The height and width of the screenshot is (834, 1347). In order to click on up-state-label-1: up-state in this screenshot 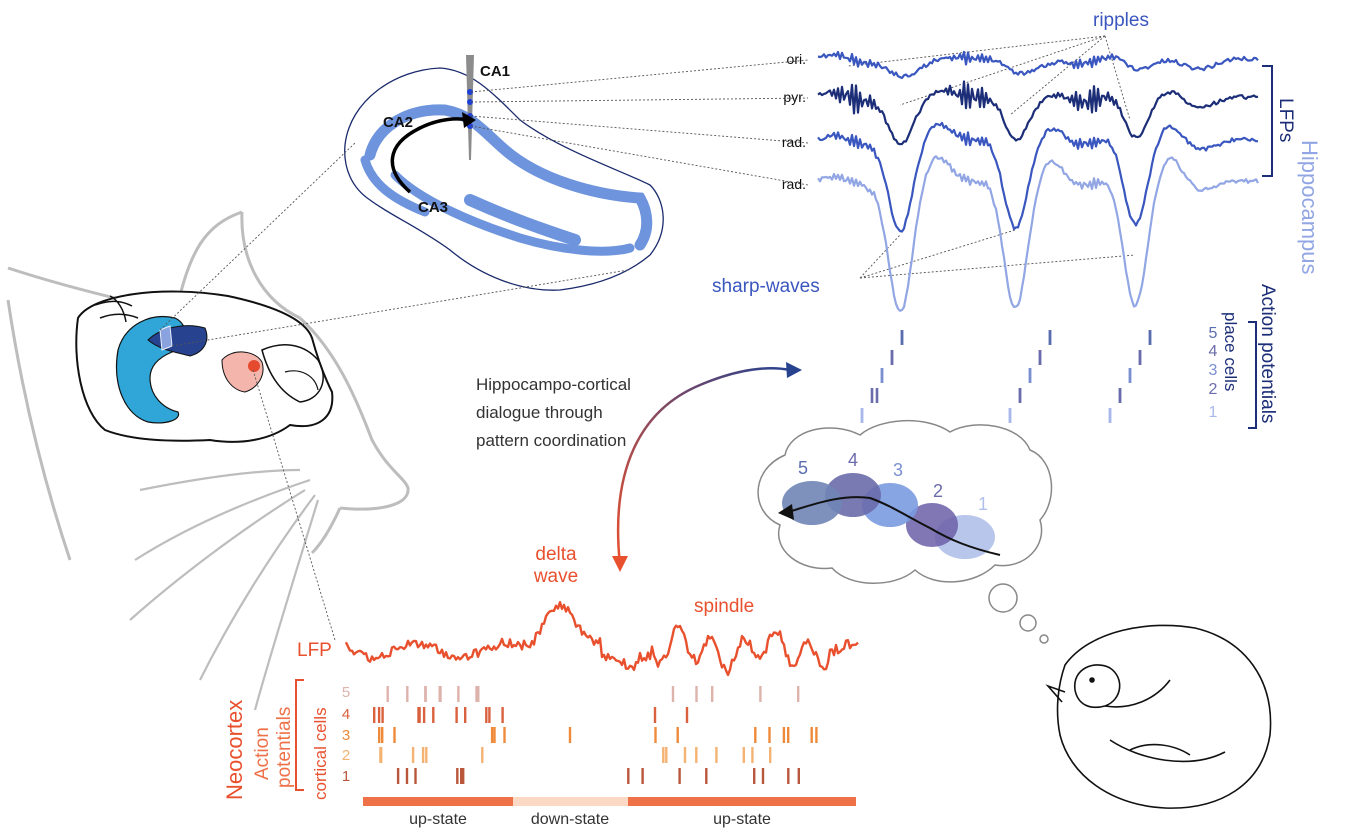, I will do `click(438, 819)`.